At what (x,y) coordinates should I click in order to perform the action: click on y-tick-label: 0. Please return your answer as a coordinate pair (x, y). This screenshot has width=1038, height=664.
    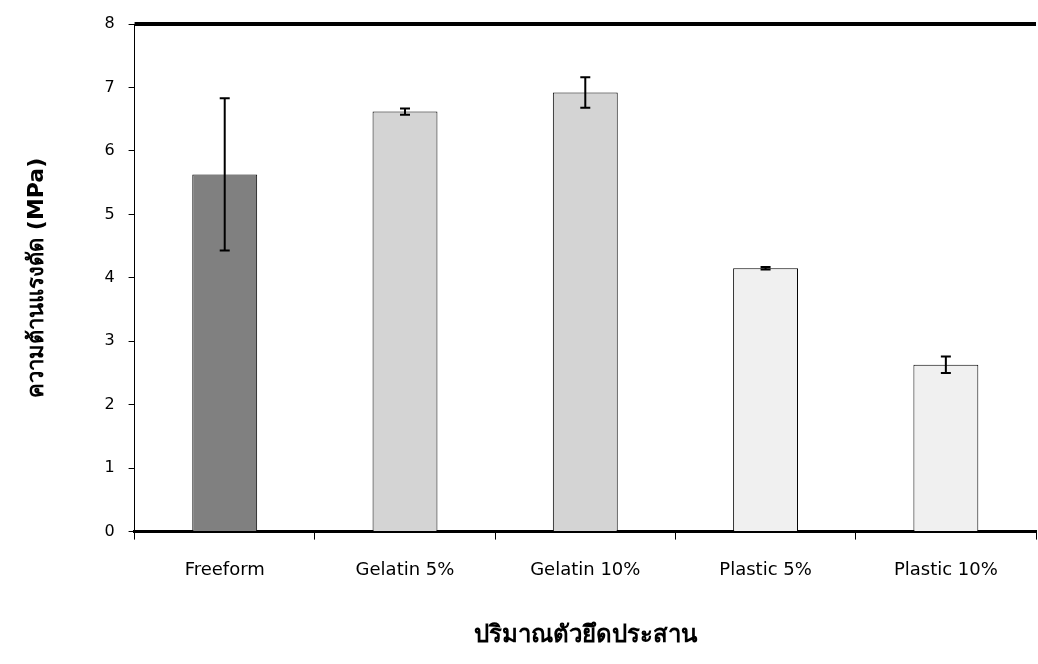
    Looking at the image, I should click on (109, 530).